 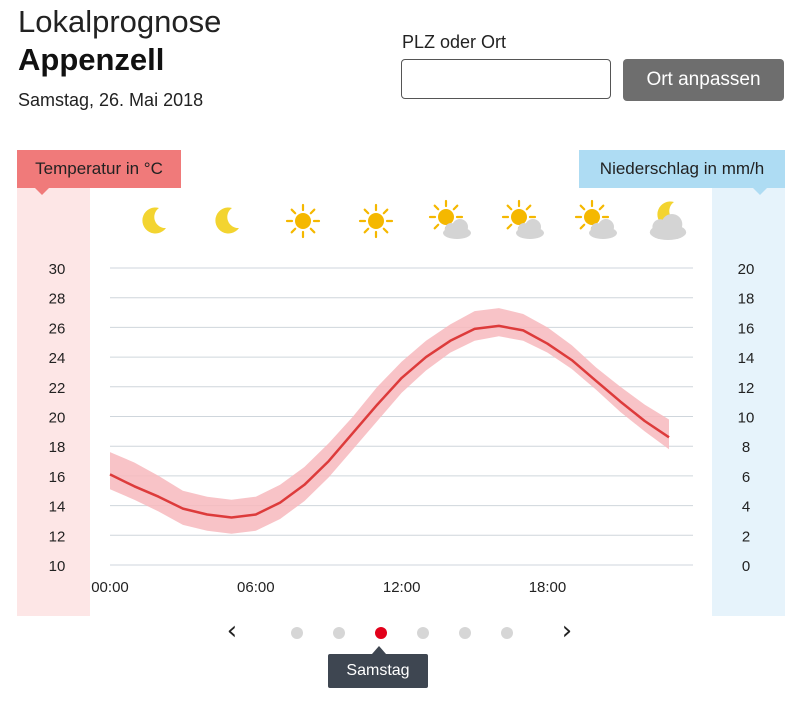 I want to click on prev-day-button: ‹, so click(x=232, y=631).